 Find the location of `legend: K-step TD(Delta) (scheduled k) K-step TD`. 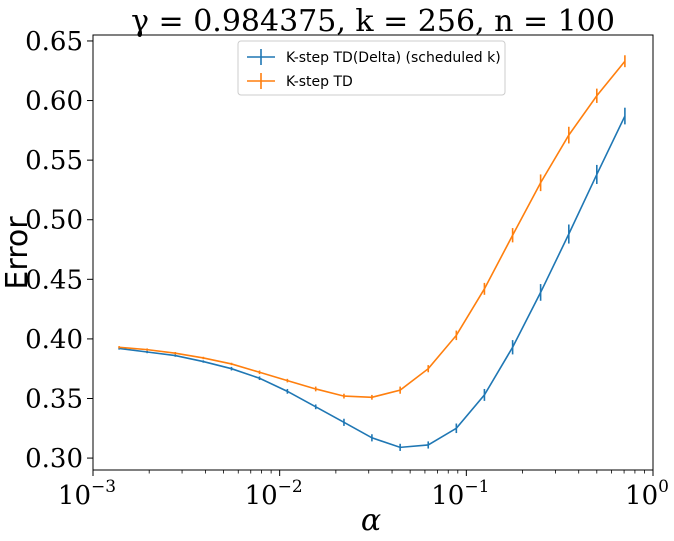

legend: K-step TD(Delta) (scheduled k) K-step TD is located at coordinates (371, 68).